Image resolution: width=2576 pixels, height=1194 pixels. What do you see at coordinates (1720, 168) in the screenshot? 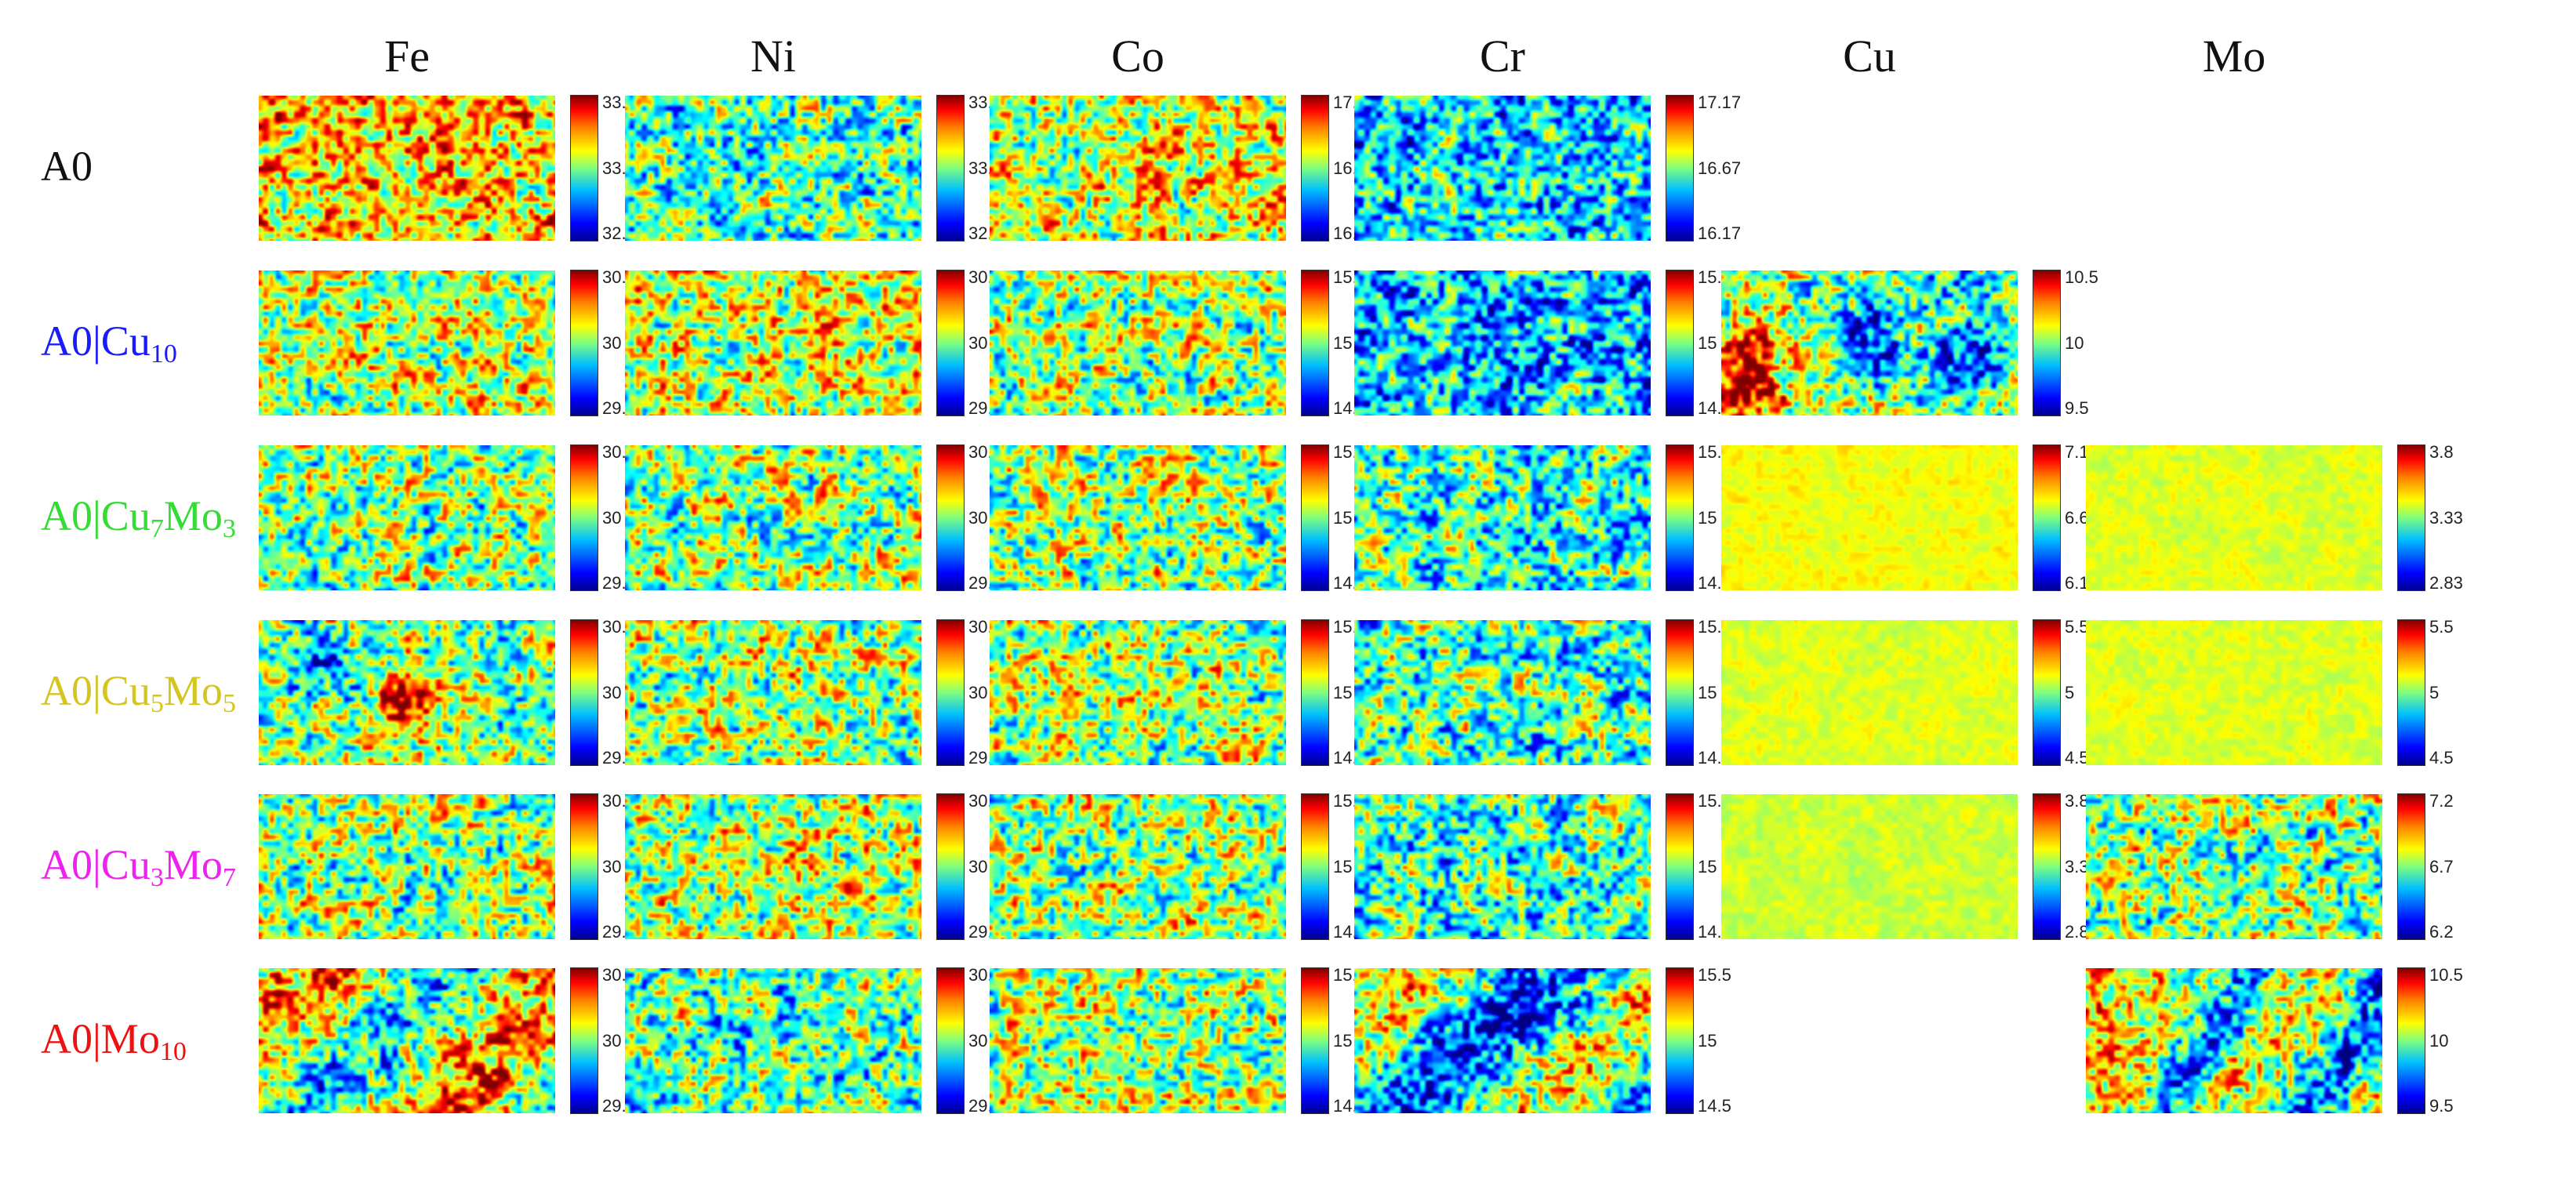
I see `colorbar-tick-mid: 16.67` at bounding box center [1720, 168].